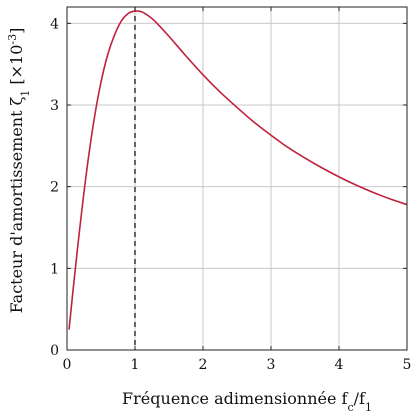 The width and height of the screenshot is (413, 415). Describe the element at coordinates (54, 188) in the screenshot. I see `y-tick-label: 2` at that location.